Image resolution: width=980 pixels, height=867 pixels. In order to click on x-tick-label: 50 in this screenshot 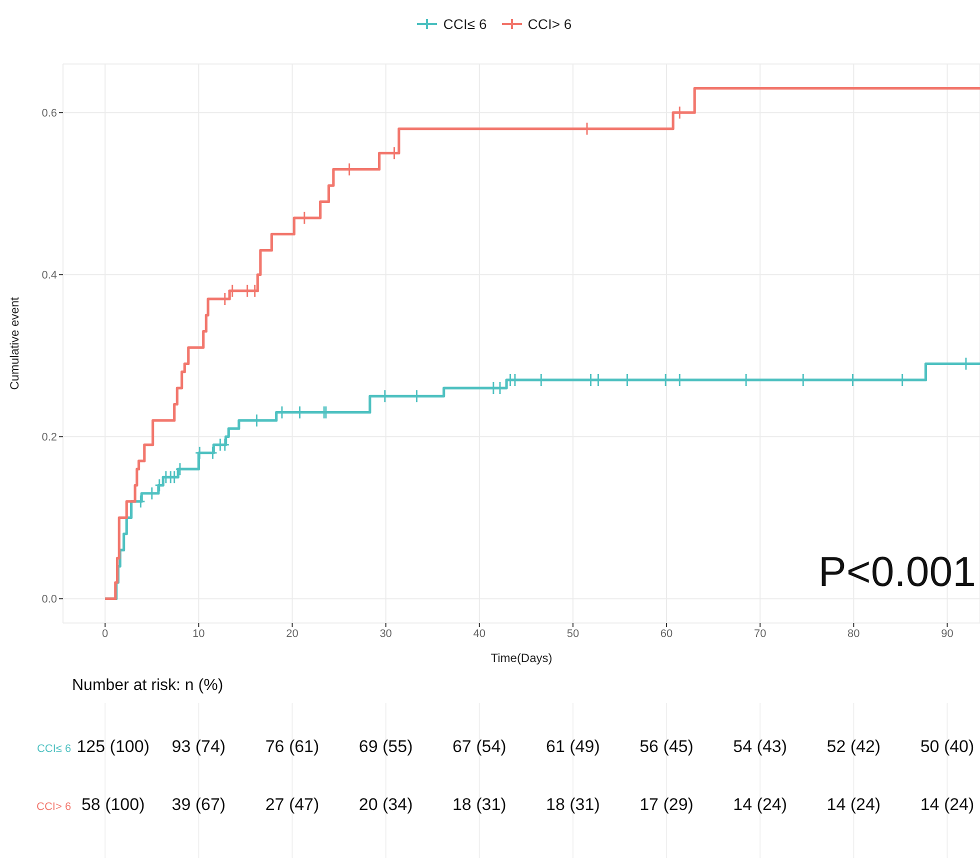, I will do `click(573, 634)`.